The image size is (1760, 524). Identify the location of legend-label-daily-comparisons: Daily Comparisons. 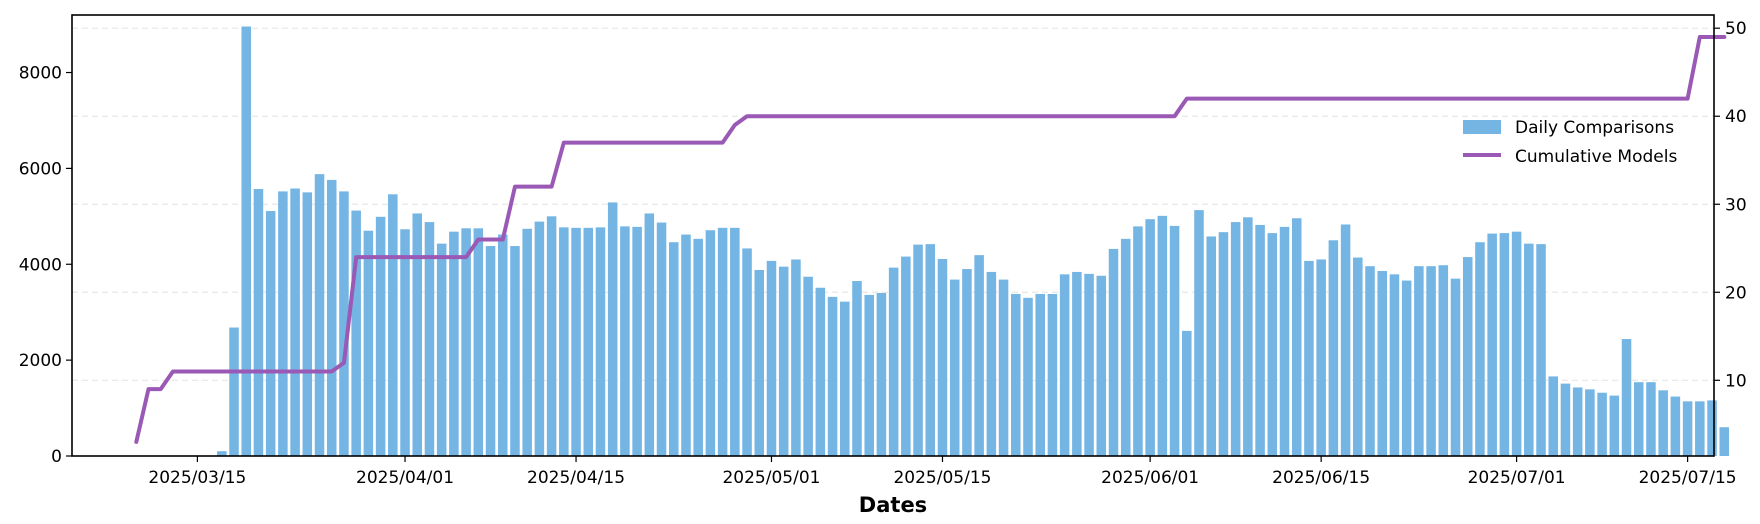
(1594, 128).